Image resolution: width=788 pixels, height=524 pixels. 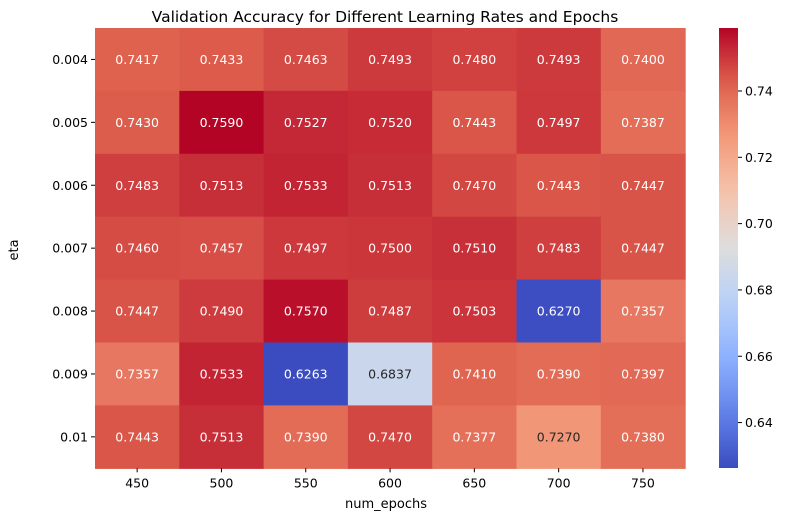 What do you see at coordinates (474, 311) in the screenshot?
I see `cell-value-label: 0.7503` at bounding box center [474, 311].